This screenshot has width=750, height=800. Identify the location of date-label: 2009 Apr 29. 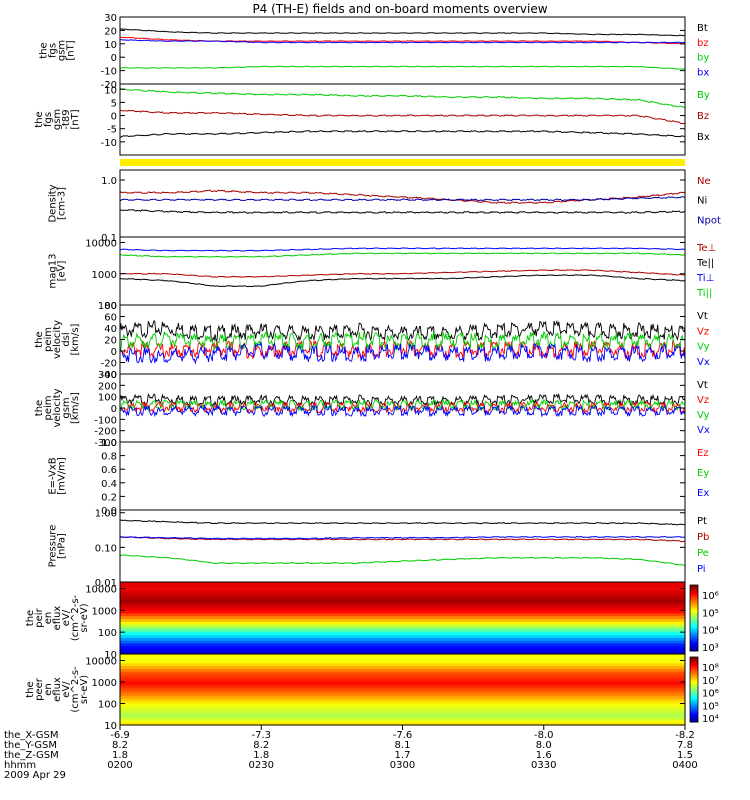
(35, 775).